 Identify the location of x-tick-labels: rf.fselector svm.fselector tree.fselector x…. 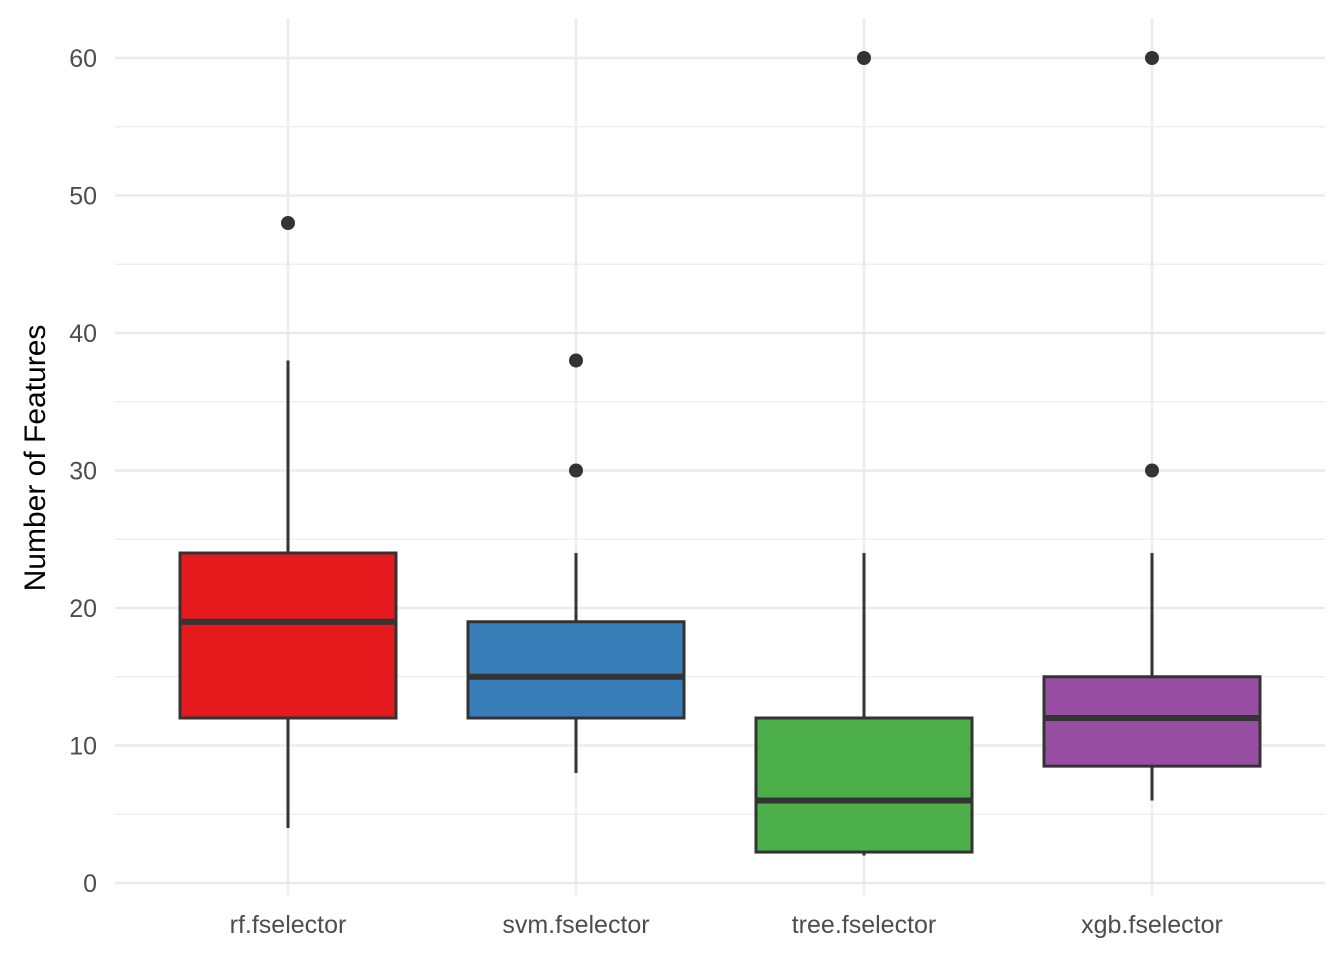
(726, 925).